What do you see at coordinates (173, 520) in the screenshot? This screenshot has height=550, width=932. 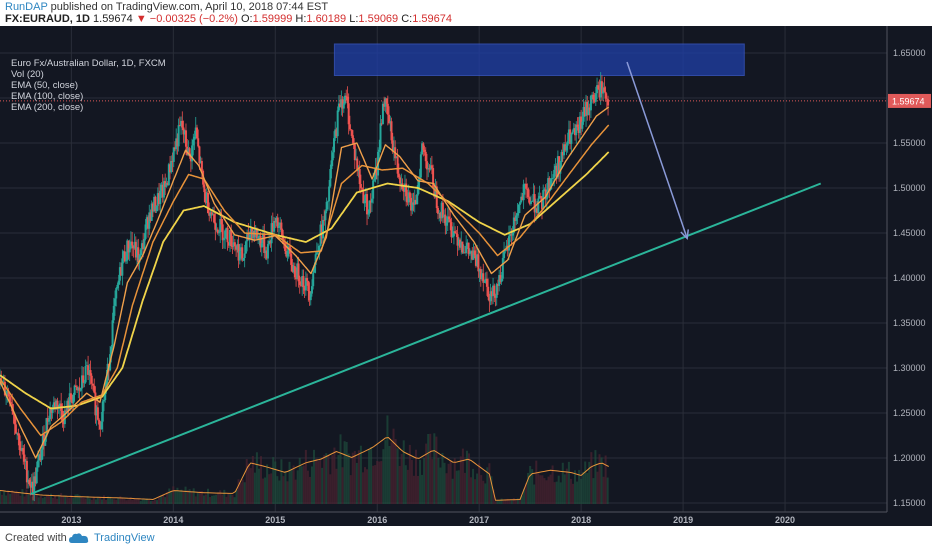 I see `x-tick-label: 2014` at bounding box center [173, 520].